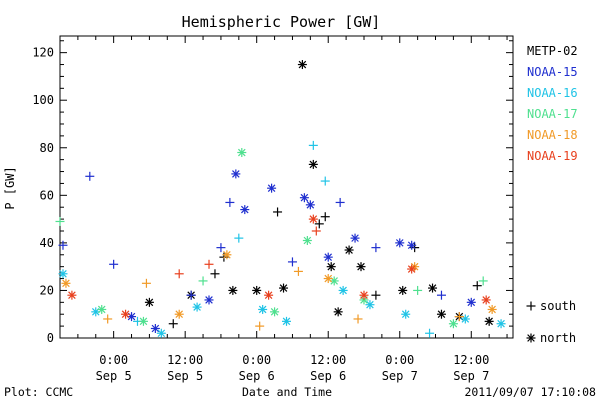 The image size is (600, 400). Describe the element at coordinates (185, 360) in the screenshot. I see `x-tick-label-time: 12:00` at that location.